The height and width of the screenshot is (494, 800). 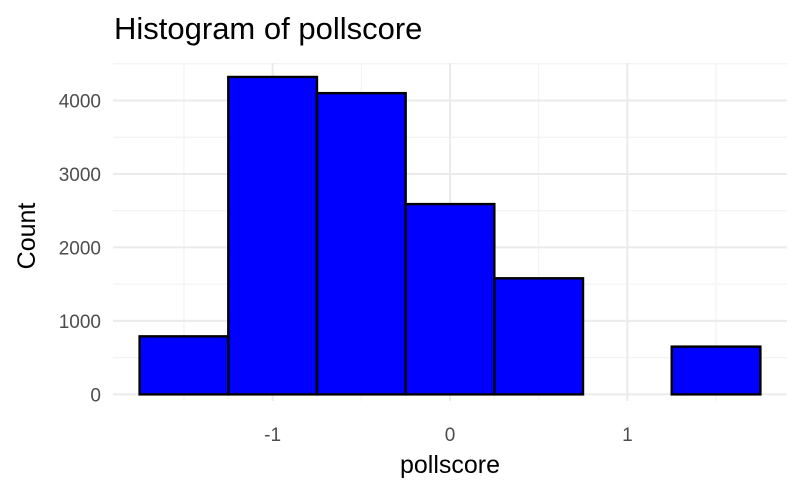 I want to click on y-tick-label: 4000, so click(x=80, y=101).